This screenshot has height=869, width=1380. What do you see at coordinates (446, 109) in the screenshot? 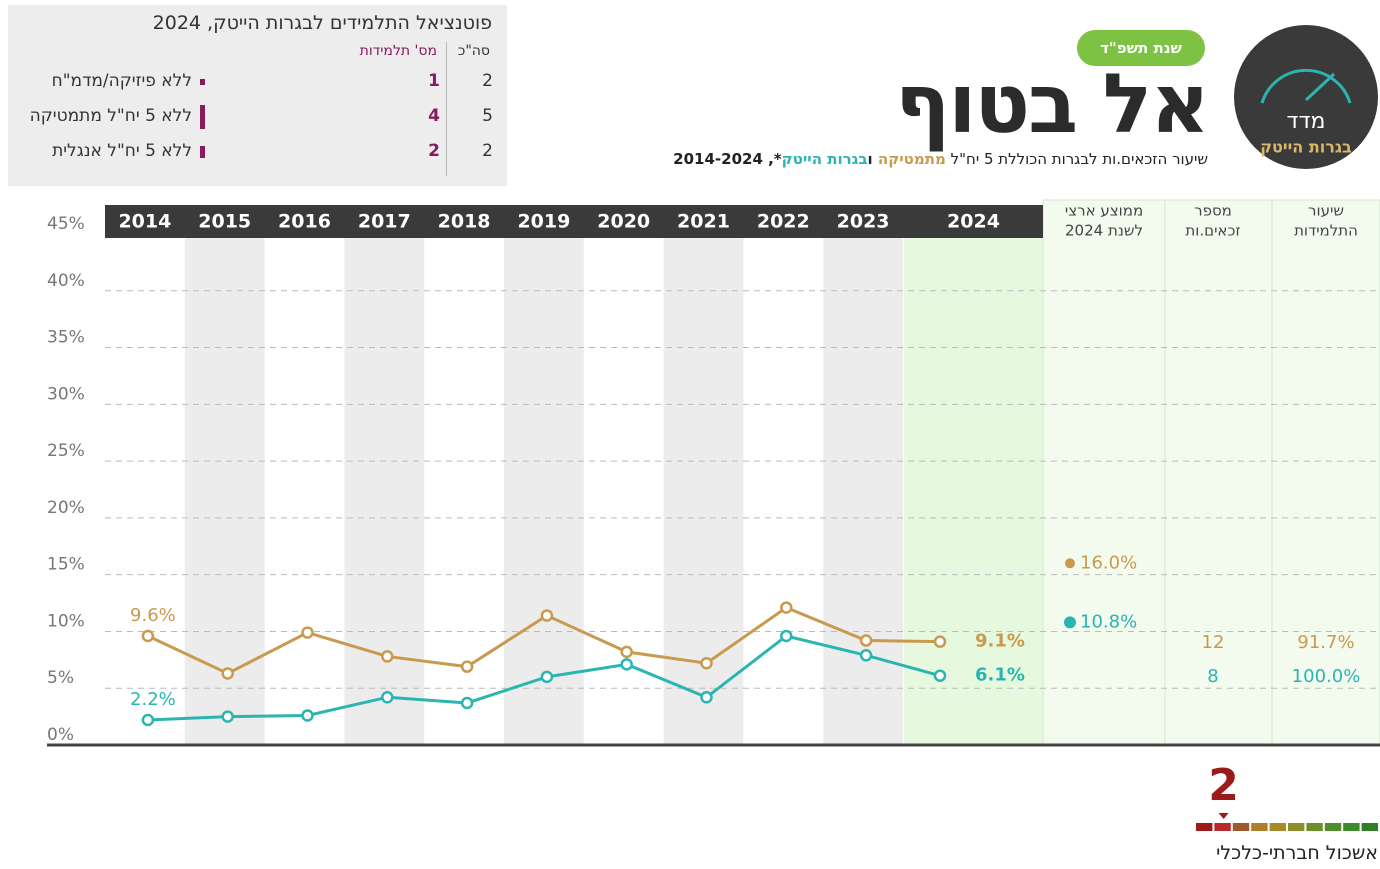
I see `side-divider` at bounding box center [446, 109].